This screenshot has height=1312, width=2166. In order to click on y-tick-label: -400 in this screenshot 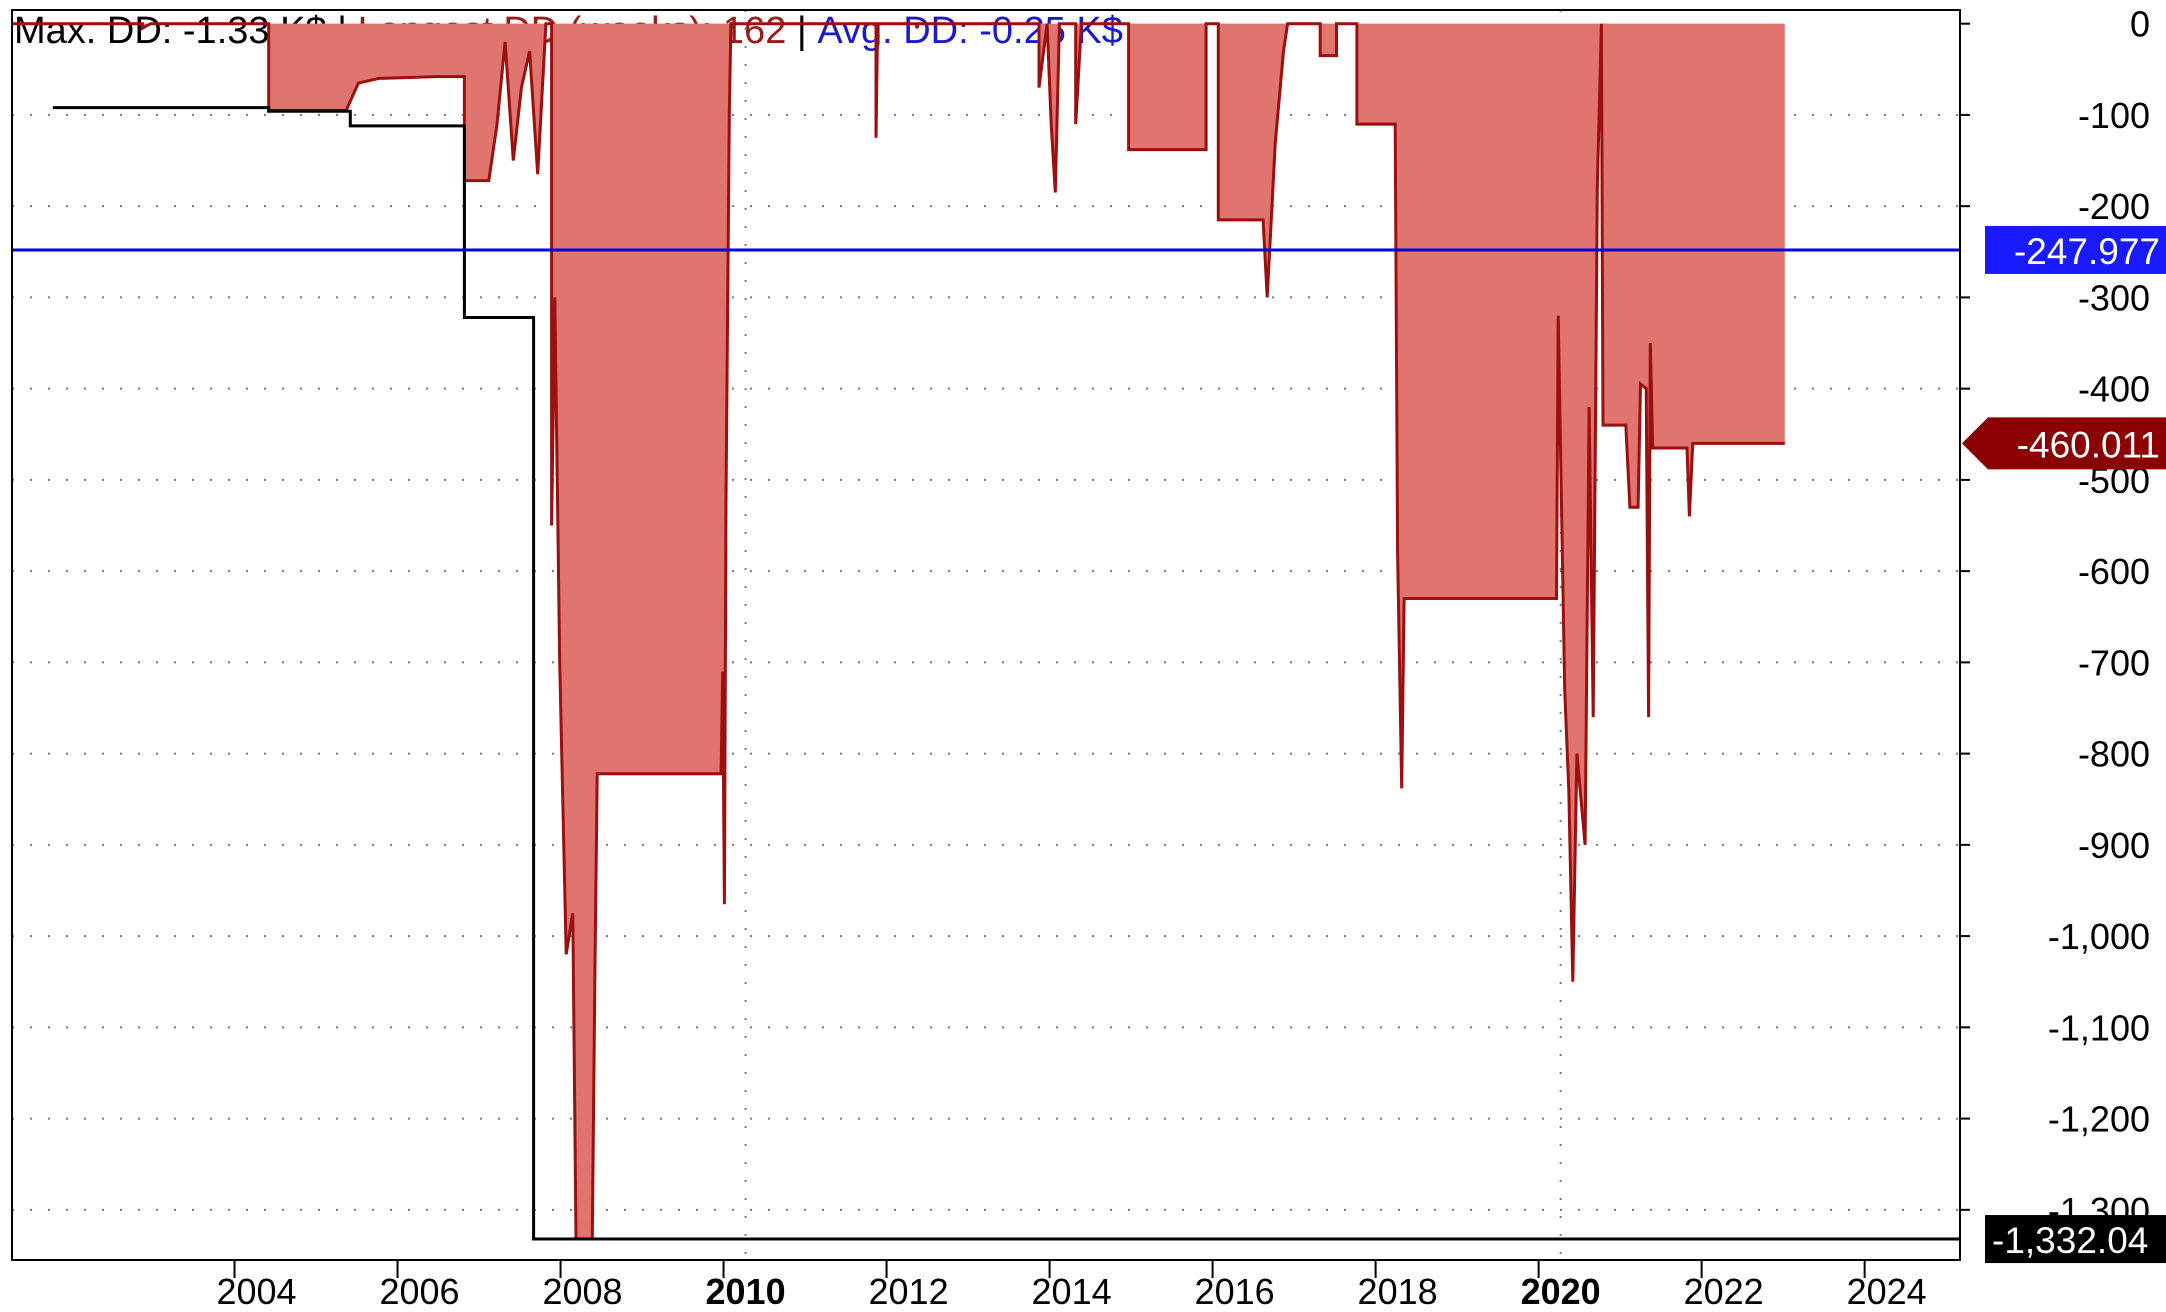, I will do `click(2114, 389)`.